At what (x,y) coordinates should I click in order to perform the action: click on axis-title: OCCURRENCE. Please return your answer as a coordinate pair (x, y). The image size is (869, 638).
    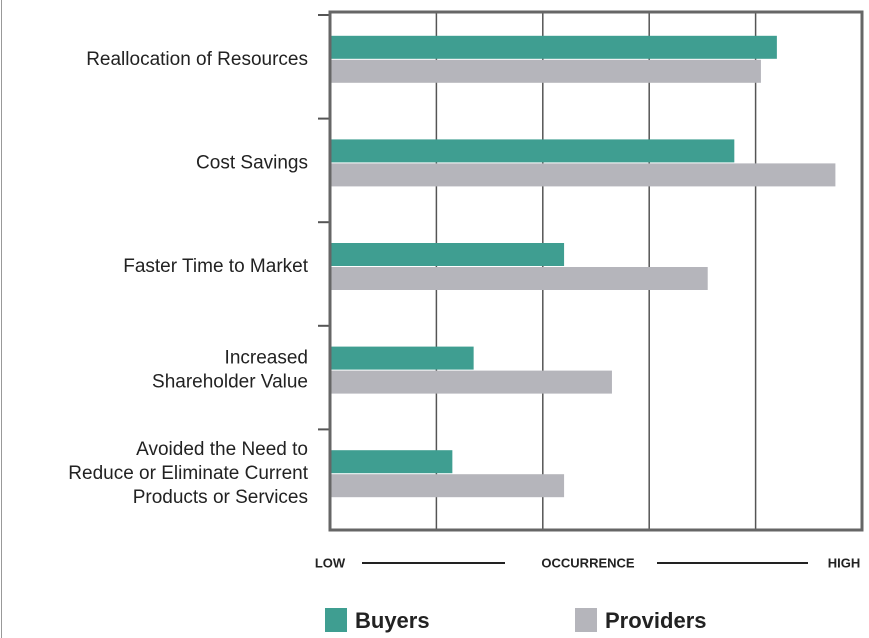
    Looking at the image, I should click on (588, 562).